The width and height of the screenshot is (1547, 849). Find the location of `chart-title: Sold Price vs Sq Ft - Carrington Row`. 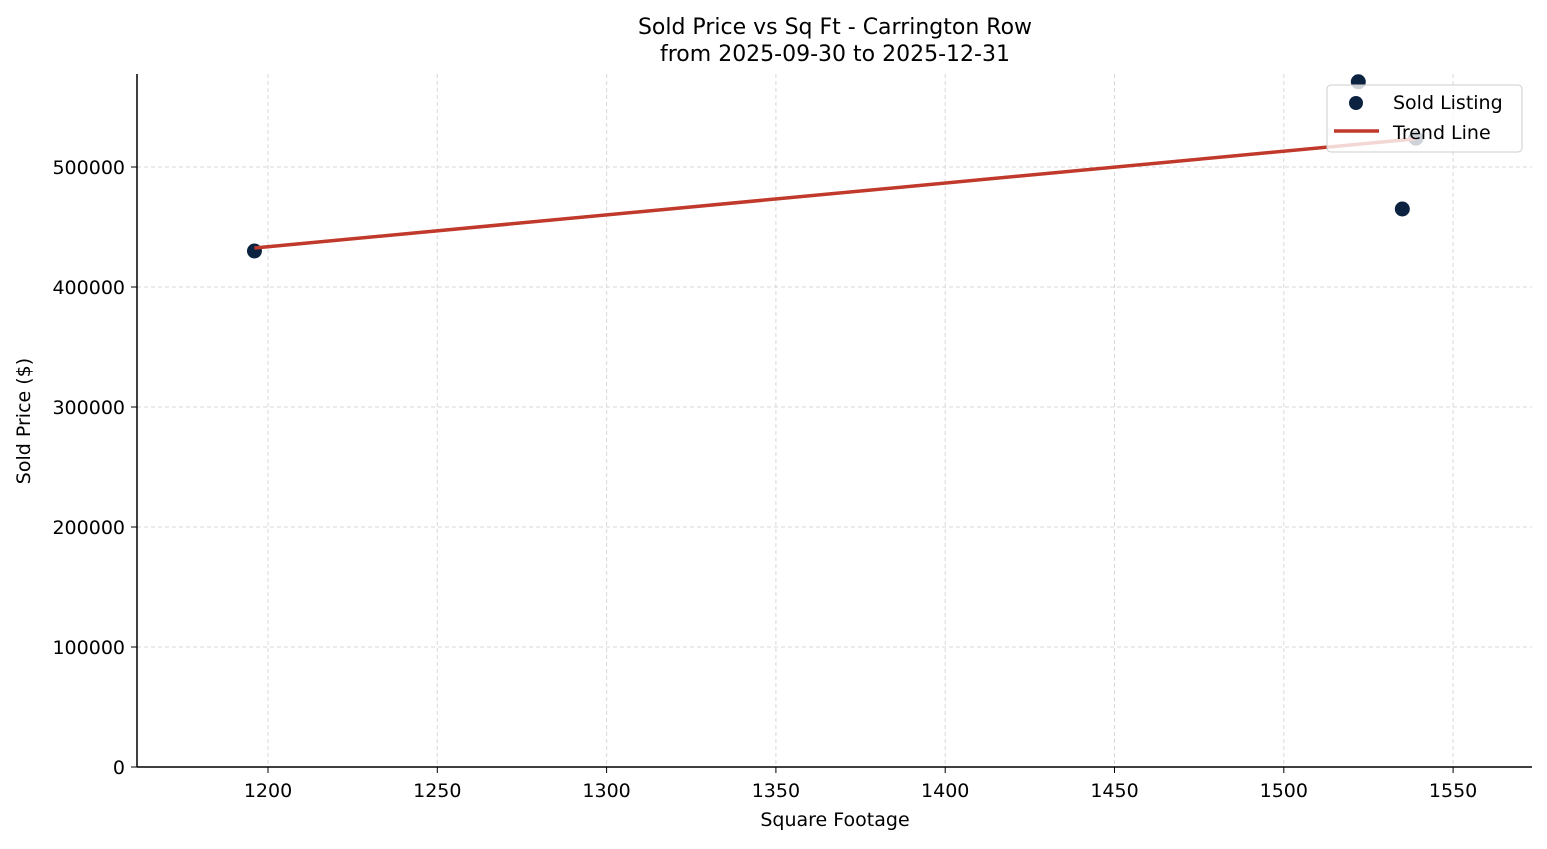

chart-title: Sold Price vs Sq Ft - Carrington Row is located at coordinates (835, 27).